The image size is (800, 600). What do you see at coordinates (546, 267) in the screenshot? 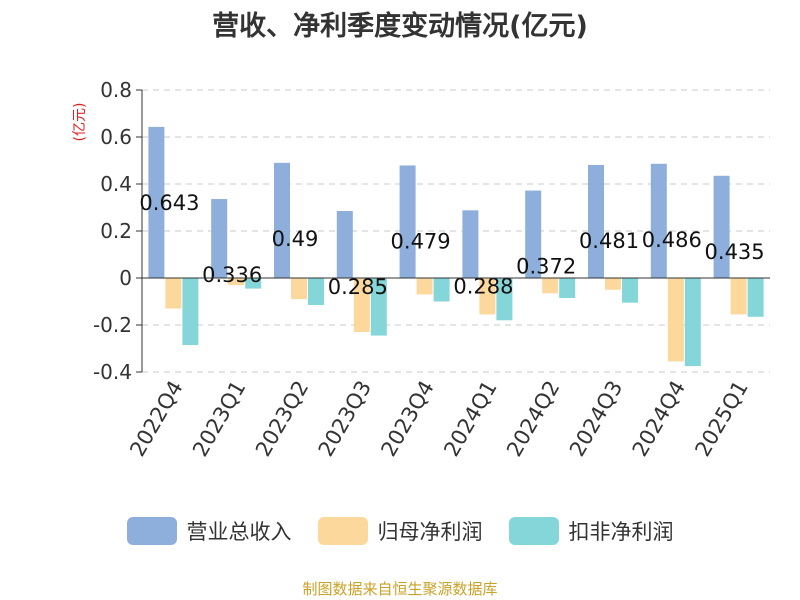
I see `data-label: 0.372` at bounding box center [546, 267].